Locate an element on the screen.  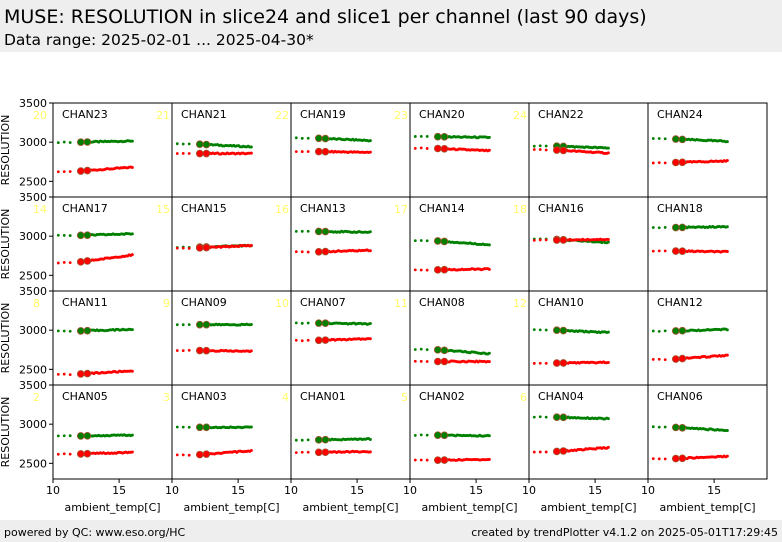
panel-number: 6 is located at coordinates (523, 397).